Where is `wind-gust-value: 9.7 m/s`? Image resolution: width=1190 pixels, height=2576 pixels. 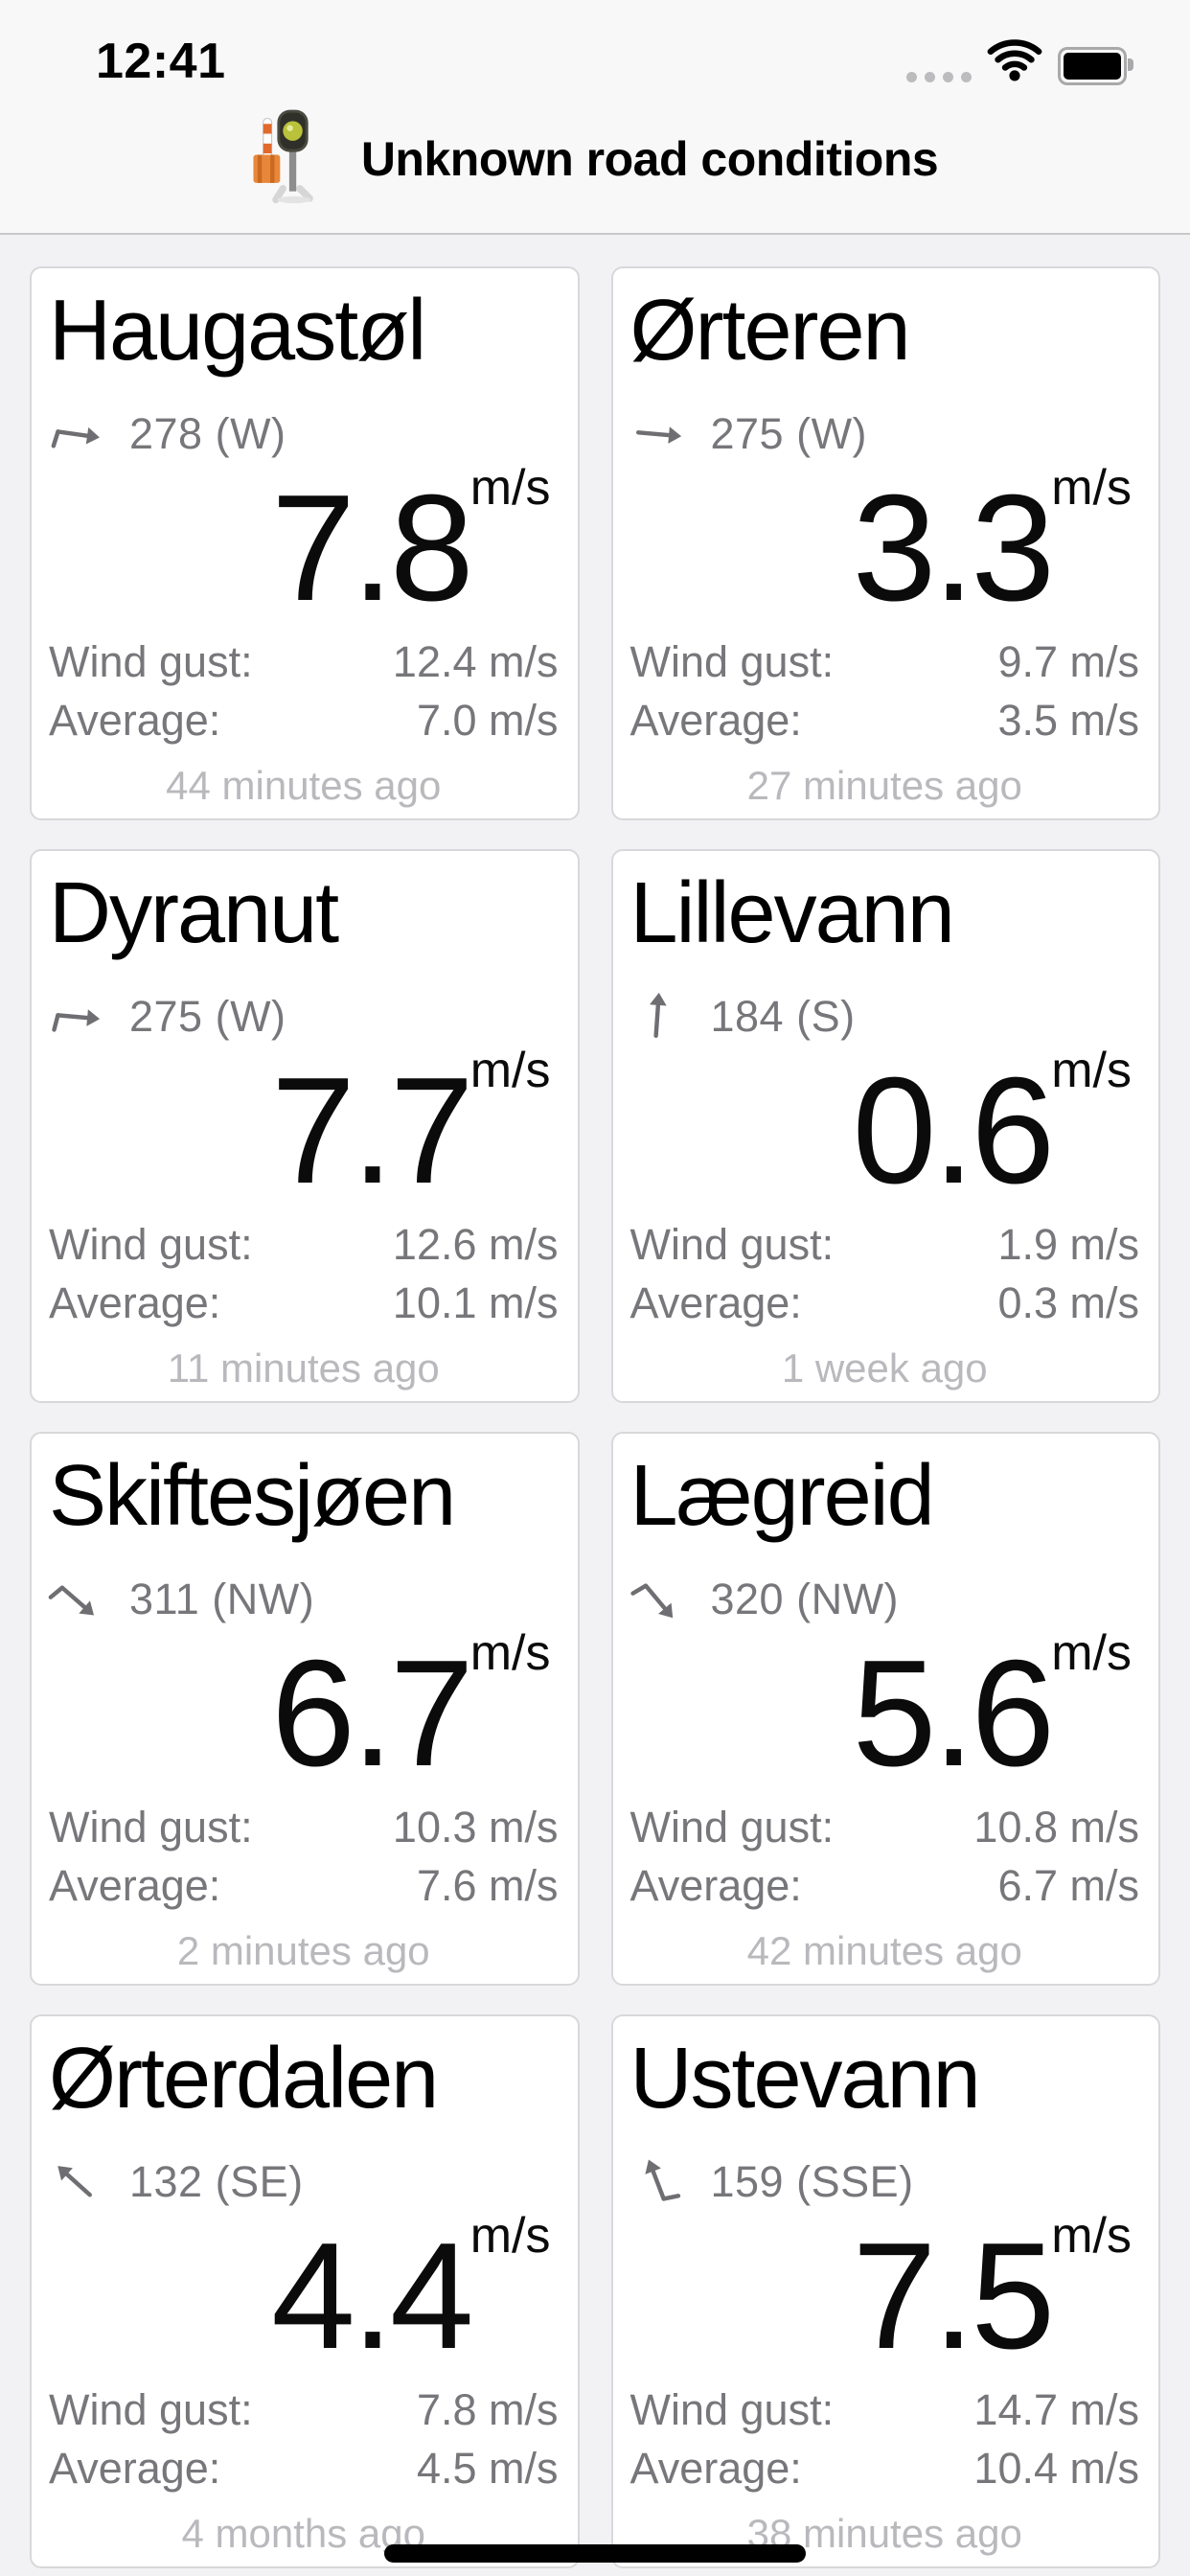 wind-gust-value: 9.7 m/s is located at coordinates (1068, 662).